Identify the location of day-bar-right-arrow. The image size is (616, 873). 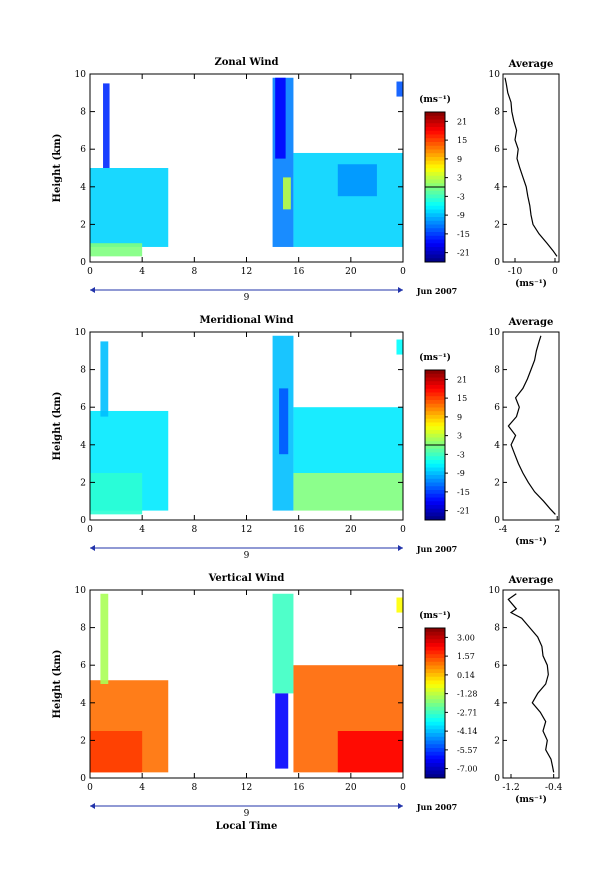
(400, 806).